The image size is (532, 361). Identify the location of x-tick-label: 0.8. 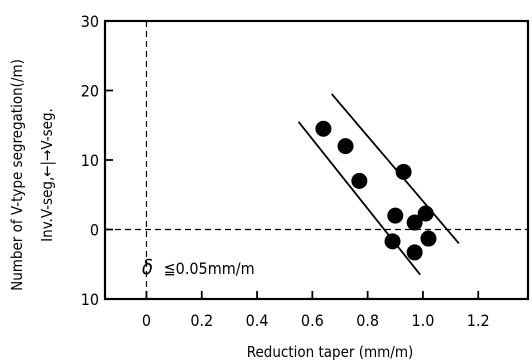
(367, 320).